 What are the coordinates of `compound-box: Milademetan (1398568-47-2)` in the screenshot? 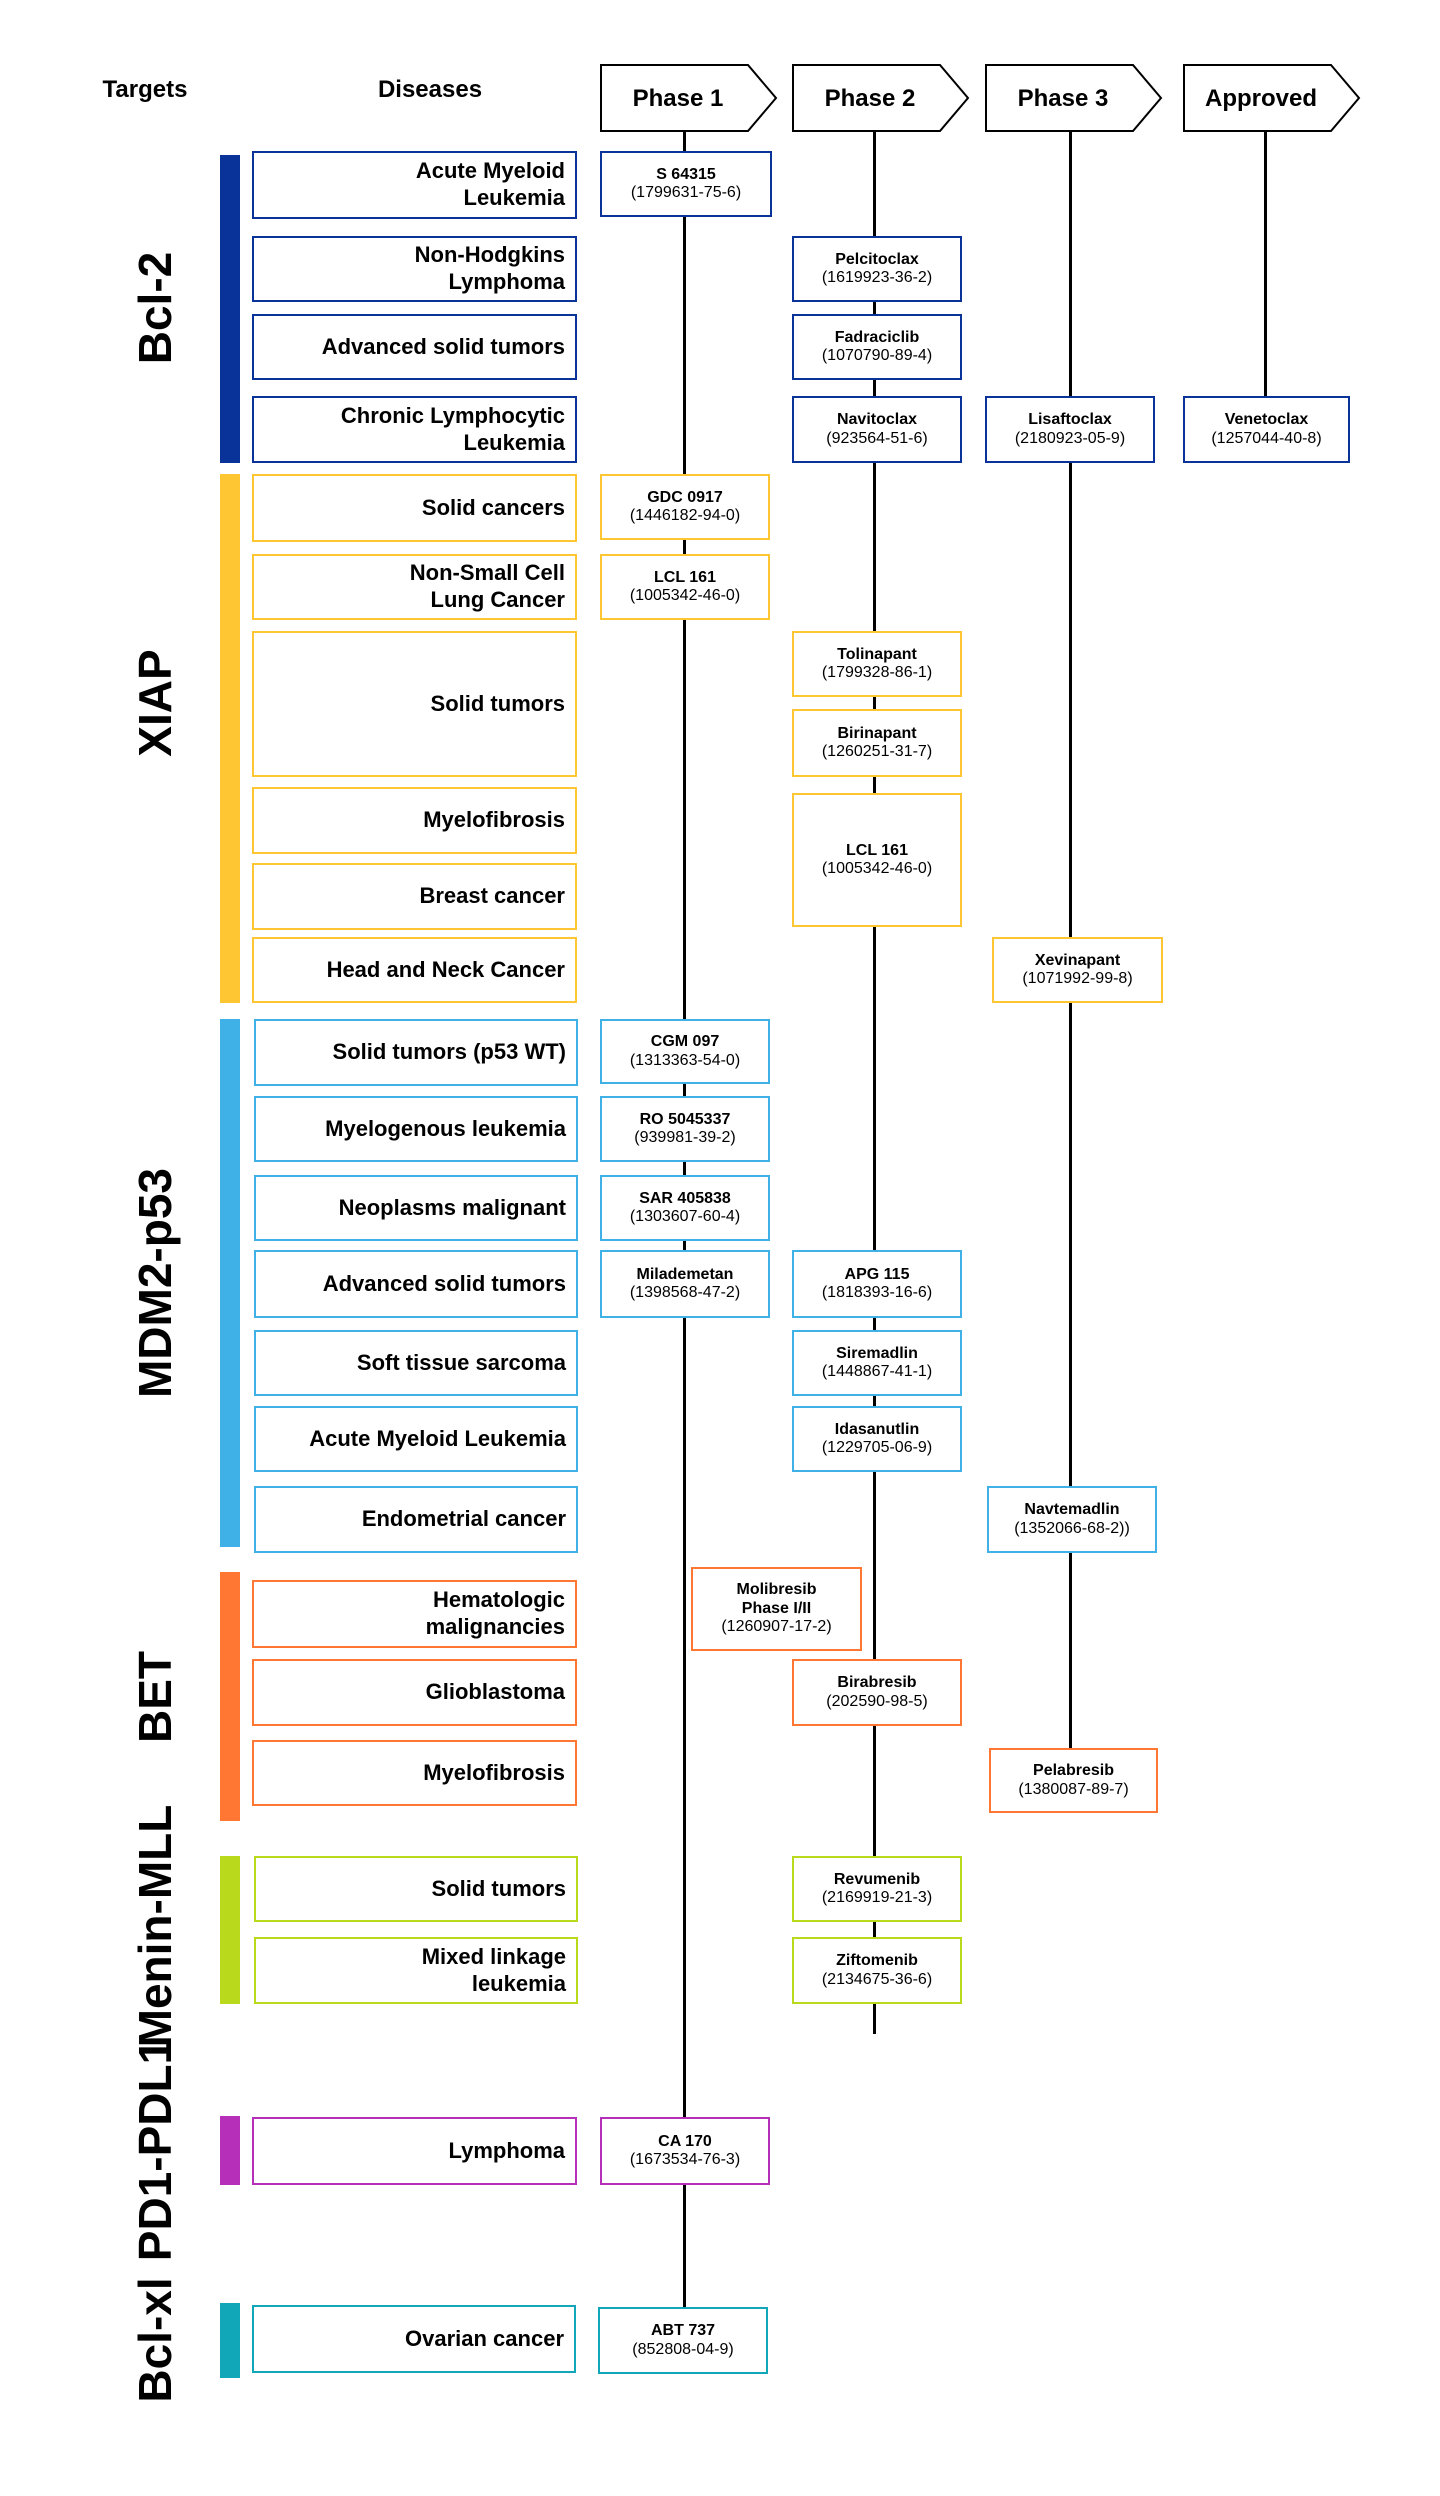 It's located at (685, 1284).